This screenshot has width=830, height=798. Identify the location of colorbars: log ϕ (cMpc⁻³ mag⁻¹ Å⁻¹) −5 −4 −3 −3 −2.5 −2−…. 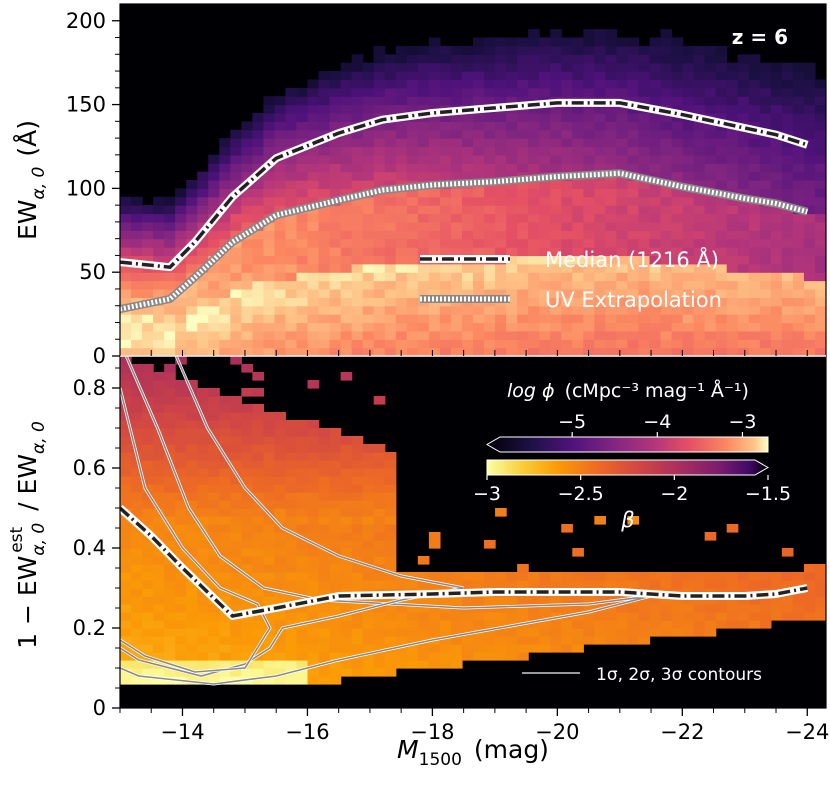
(632, 455).